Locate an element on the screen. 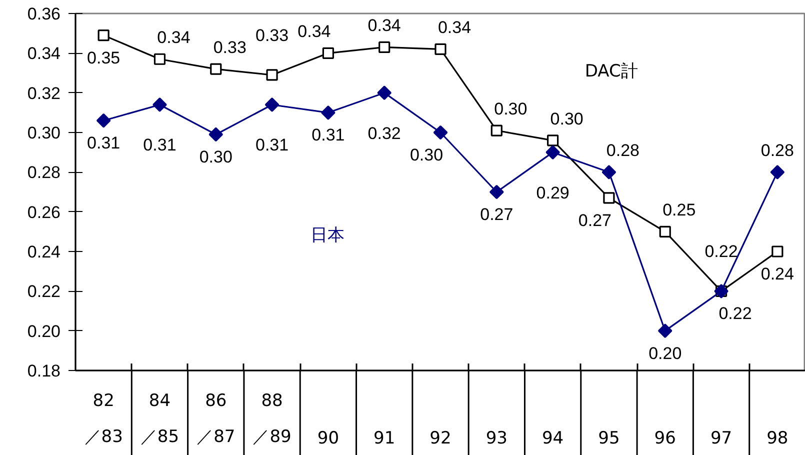  x-tick-label: 84 ／85 is located at coordinates (160, 418).